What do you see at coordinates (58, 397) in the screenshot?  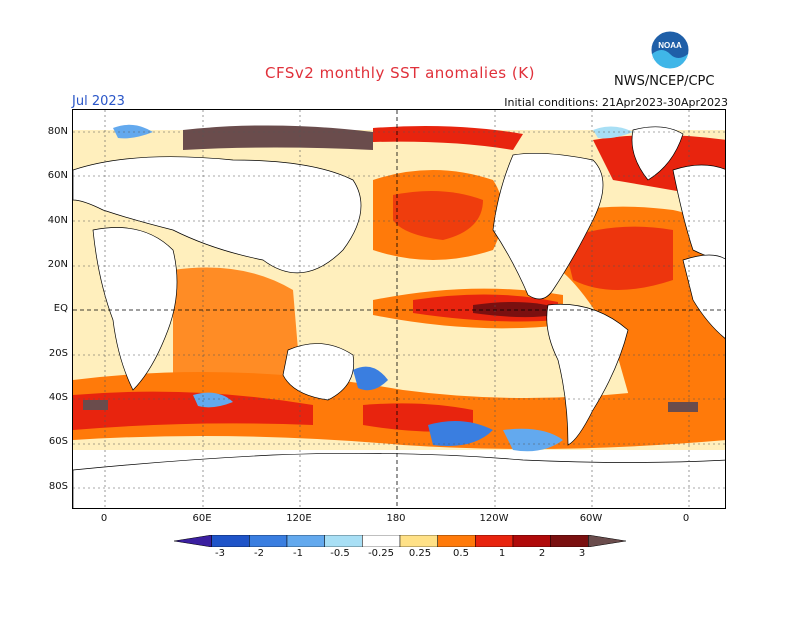 I see `lat-label-40s: 40S` at bounding box center [58, 397].